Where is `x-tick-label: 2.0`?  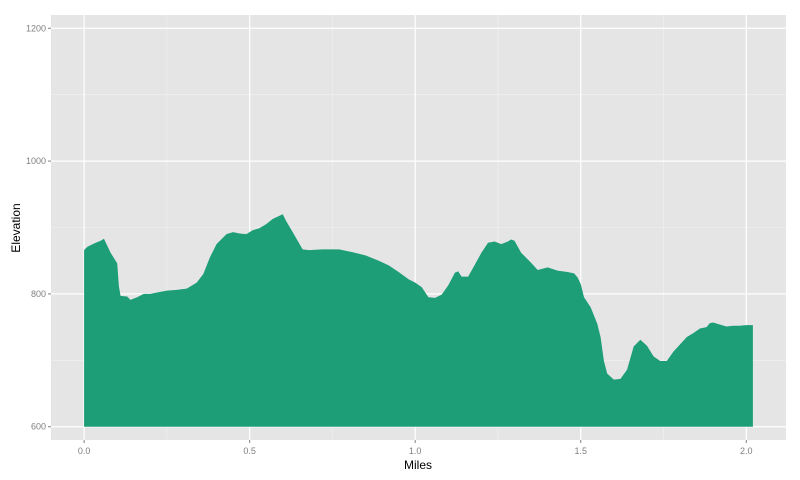 x-tick-label: 2.0 is located at coordinates (746, 451).